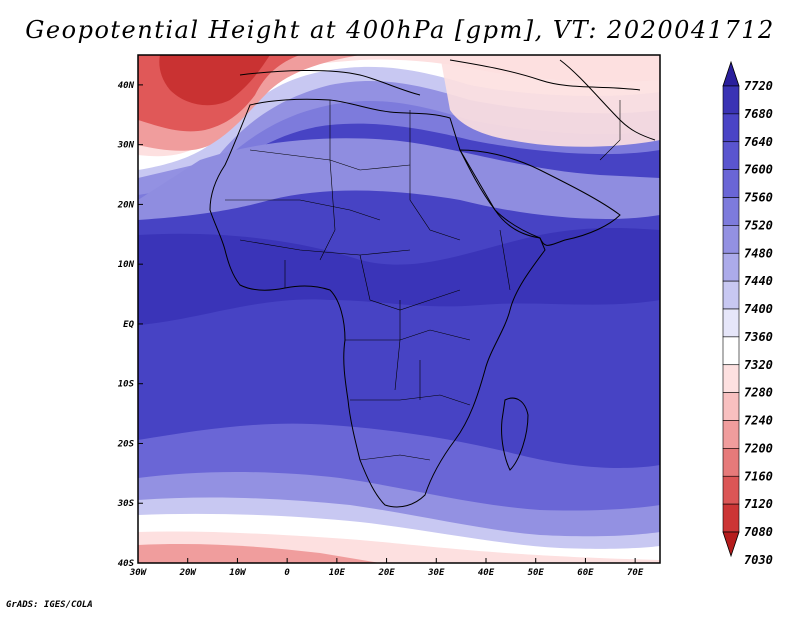 Image resolution: width=800 pixels, height=618 pixels. Describe the element at coordinates (126, 444) in the screenshot. I see `lat-tick-label: 20S` at that location.